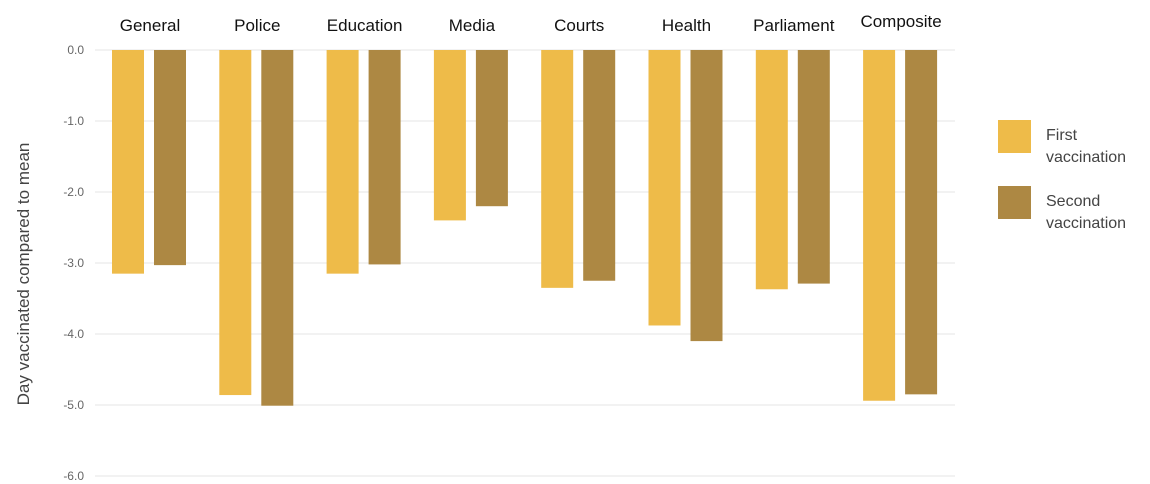 The image size is (1150, 484). What do you see at coordinates (277, 228) in the screenshot?
I see `bar-second-police` at bounding box center [277, 228].